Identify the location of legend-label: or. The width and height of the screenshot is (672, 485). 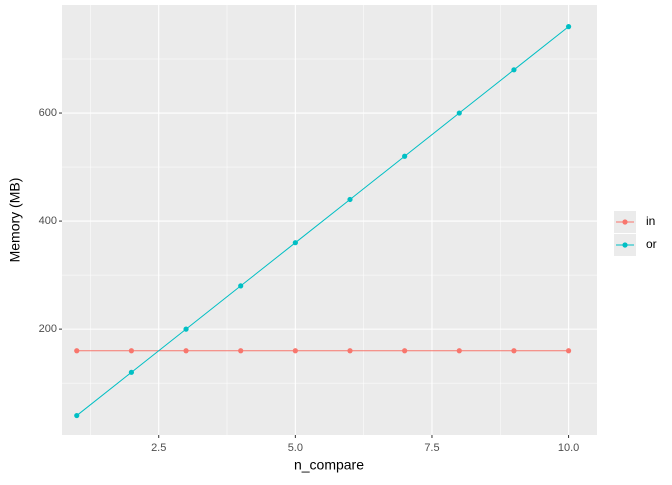
(651, 244).